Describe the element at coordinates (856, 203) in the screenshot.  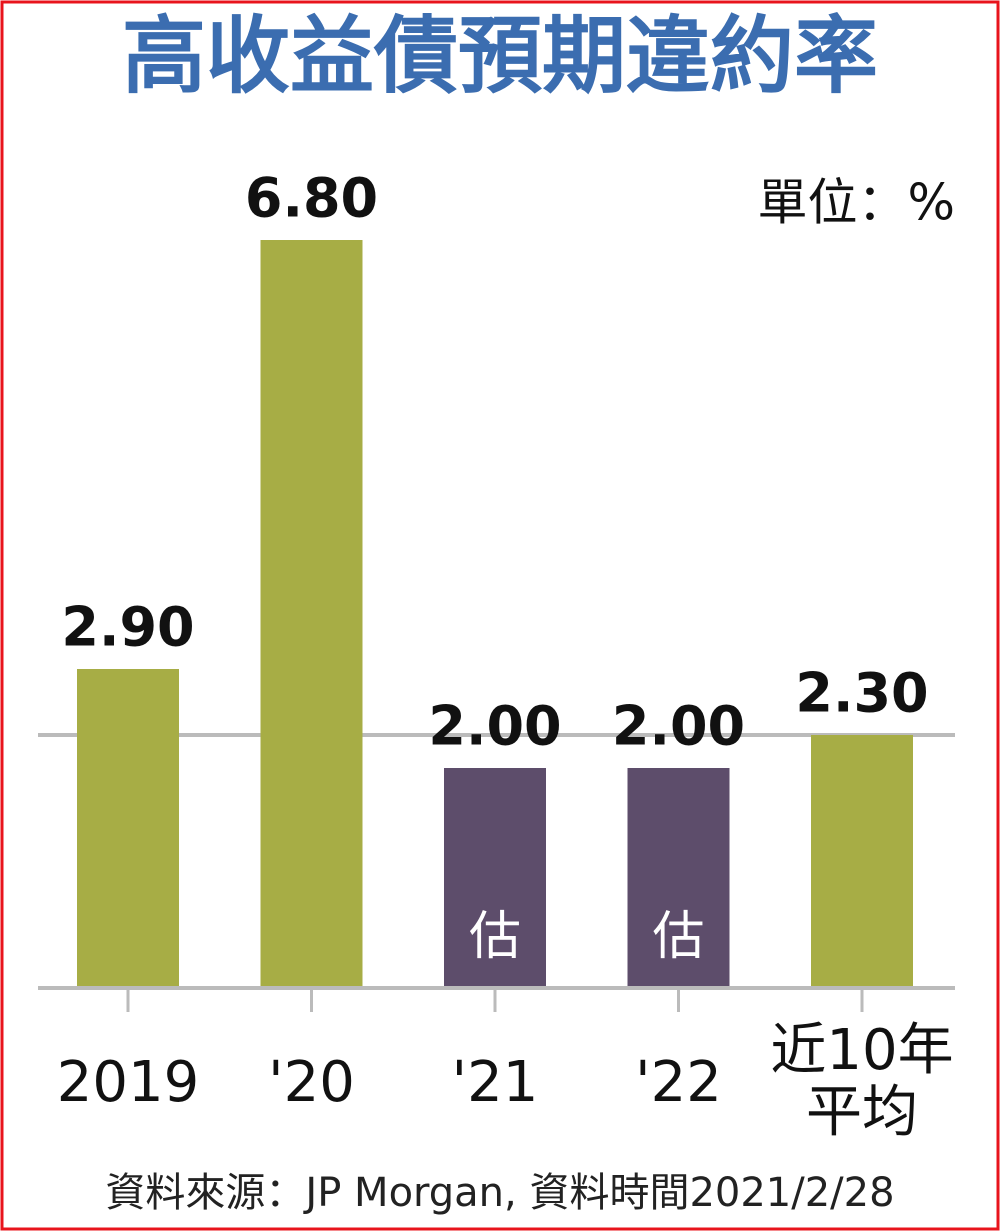
I see `unit-label: 單位：%` at that location.